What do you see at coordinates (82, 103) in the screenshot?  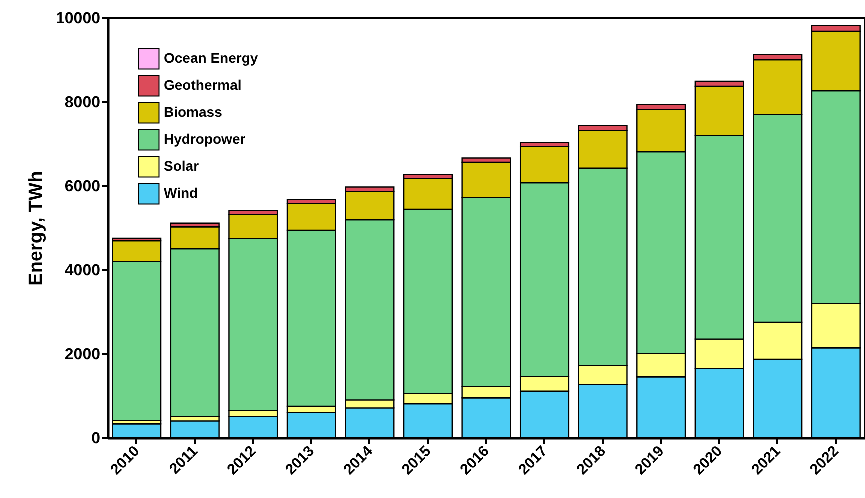 I see `y-tick-label: 8000` at bounding box center [82, 103].